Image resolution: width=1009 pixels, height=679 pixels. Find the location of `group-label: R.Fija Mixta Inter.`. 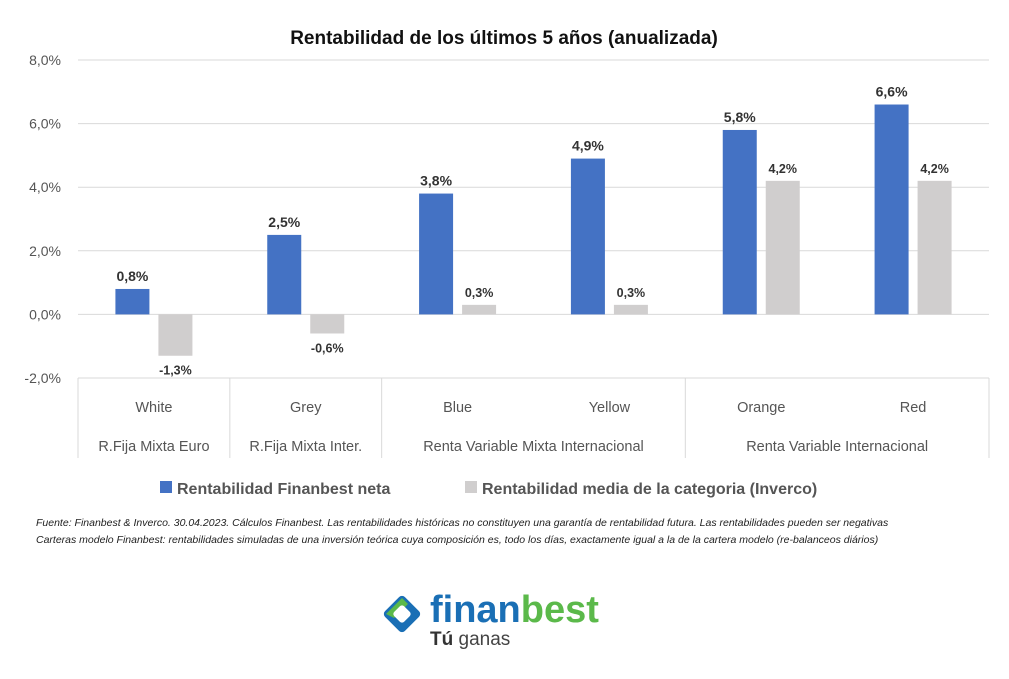

group-label: R.Fija Mixta Inter. is located at coordinates (305, 447).